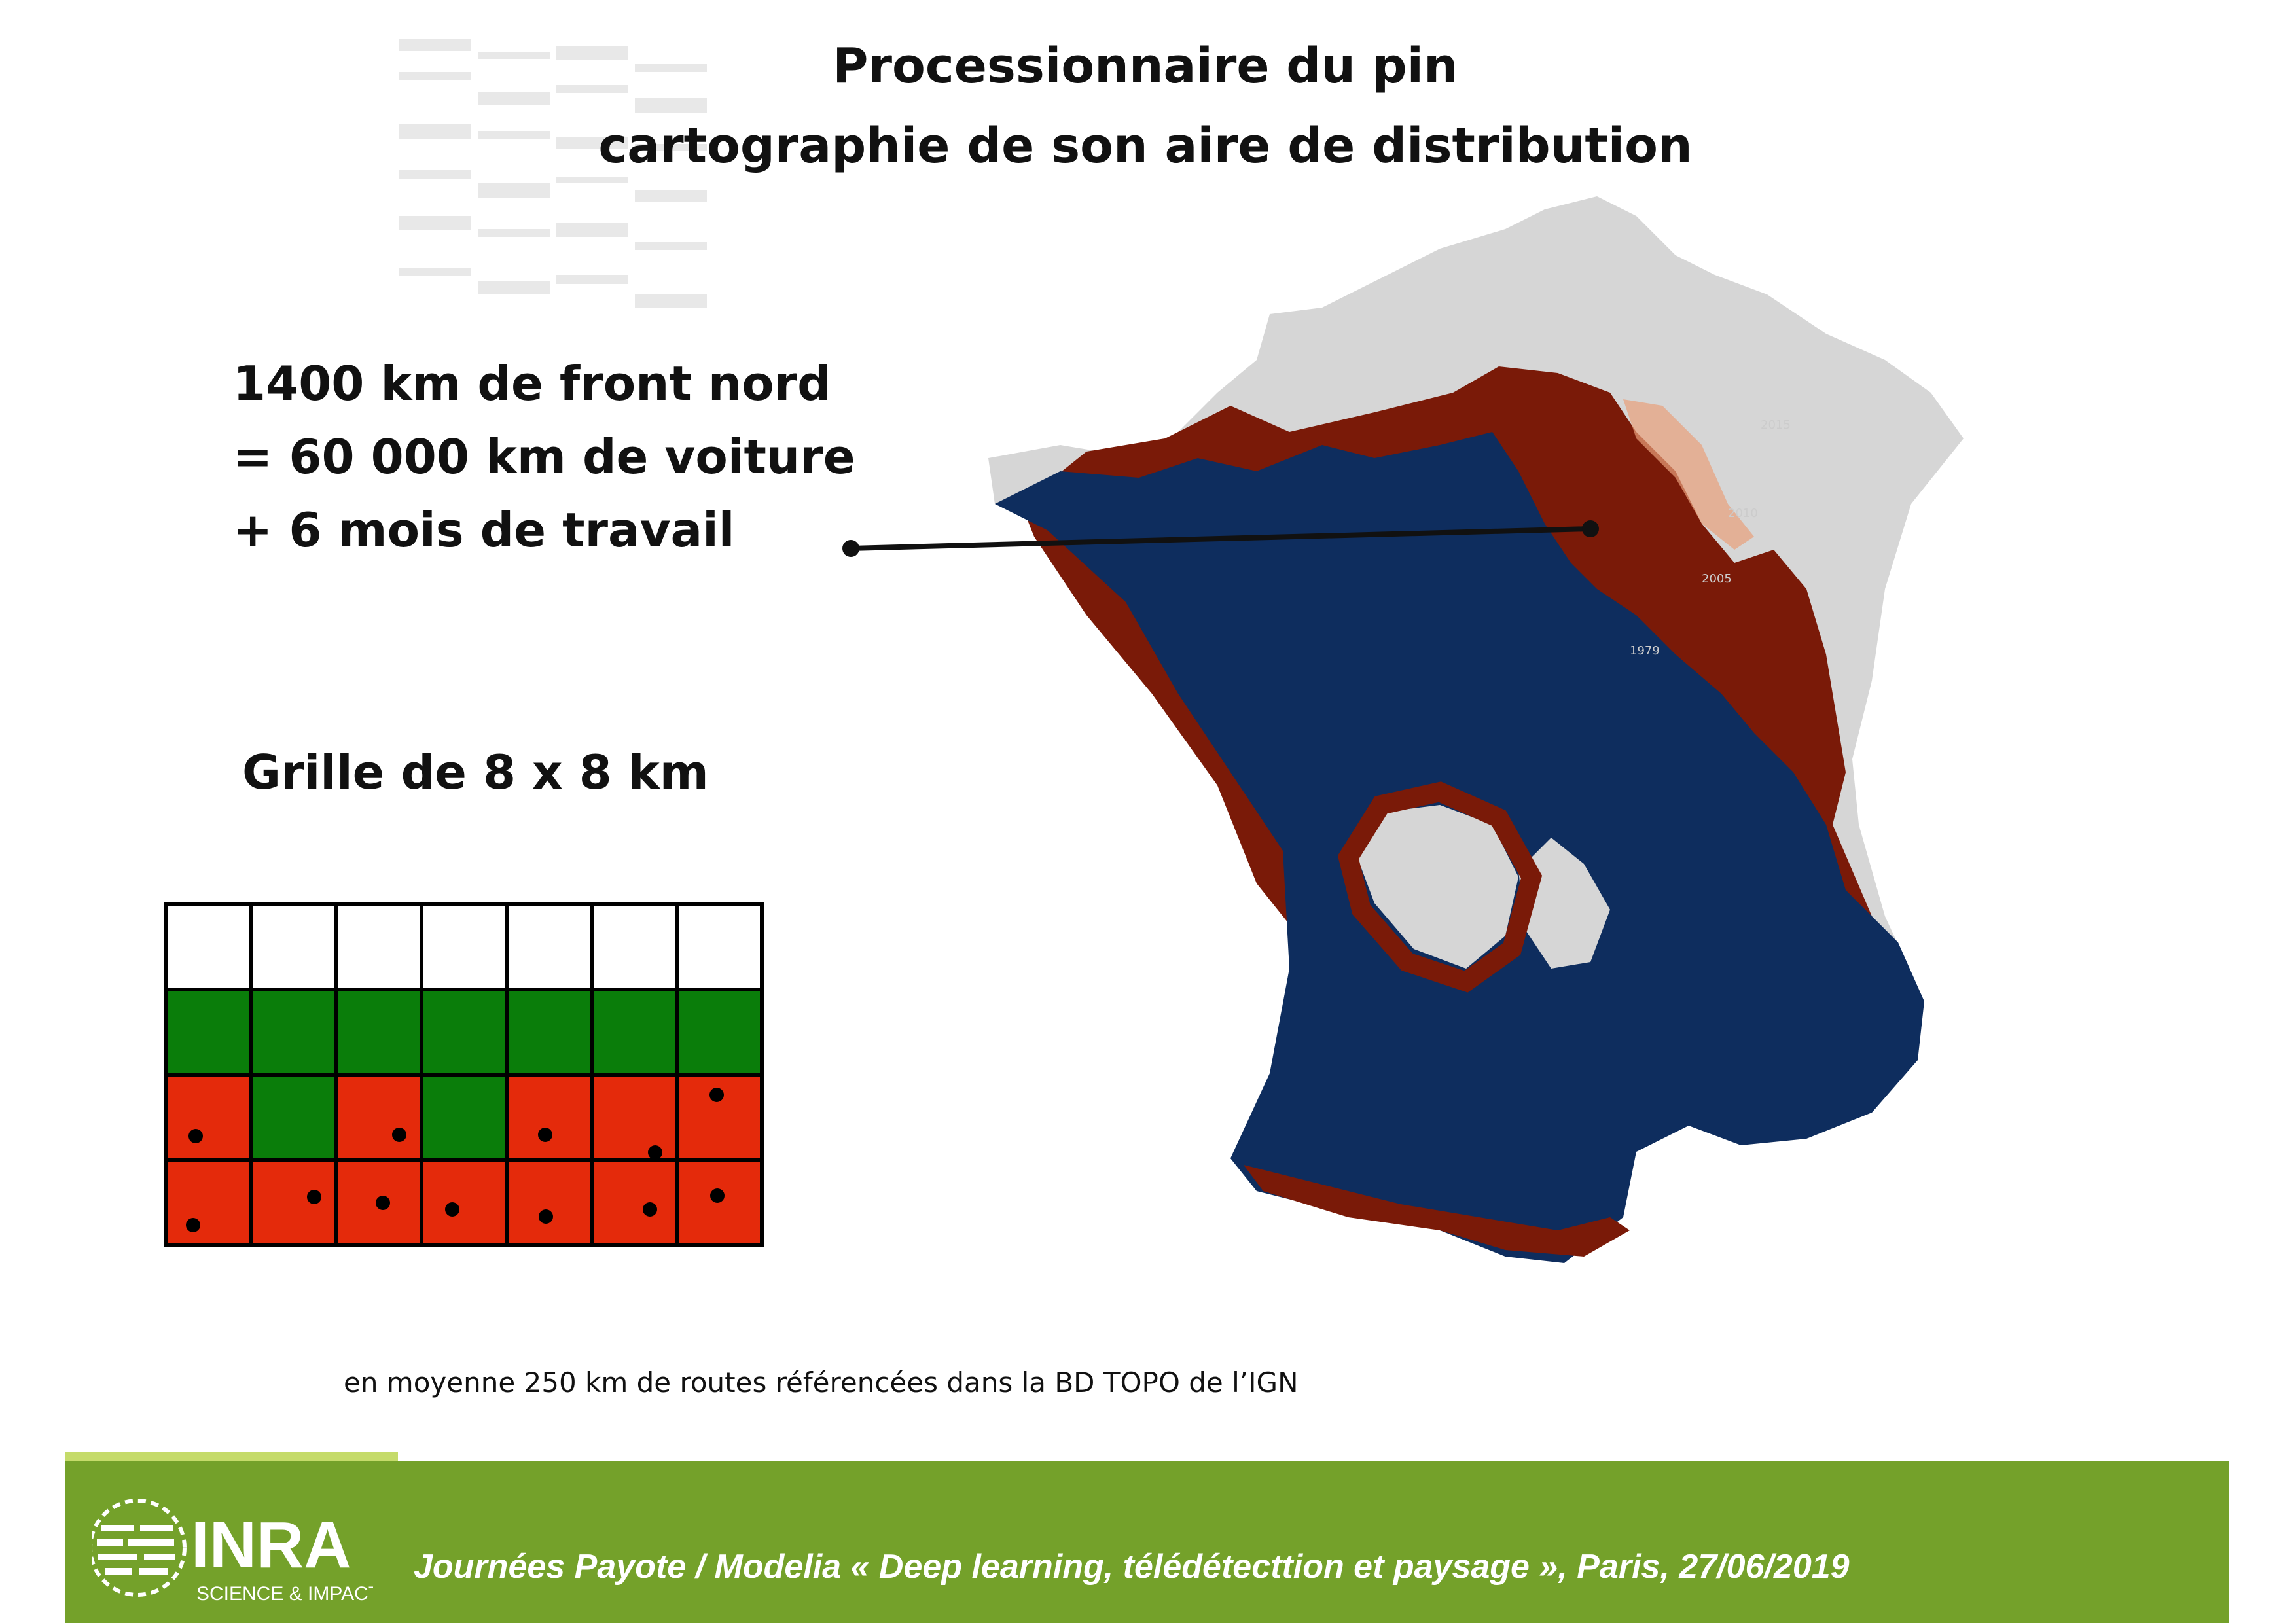 Image resolution: width=2296 pixels, height=1623 pixels. What do you see at coordinates (1145, 66) in the screenshot?
I see `title-line-1: Processionnaire du pin` at bounding box center [1145, 66].